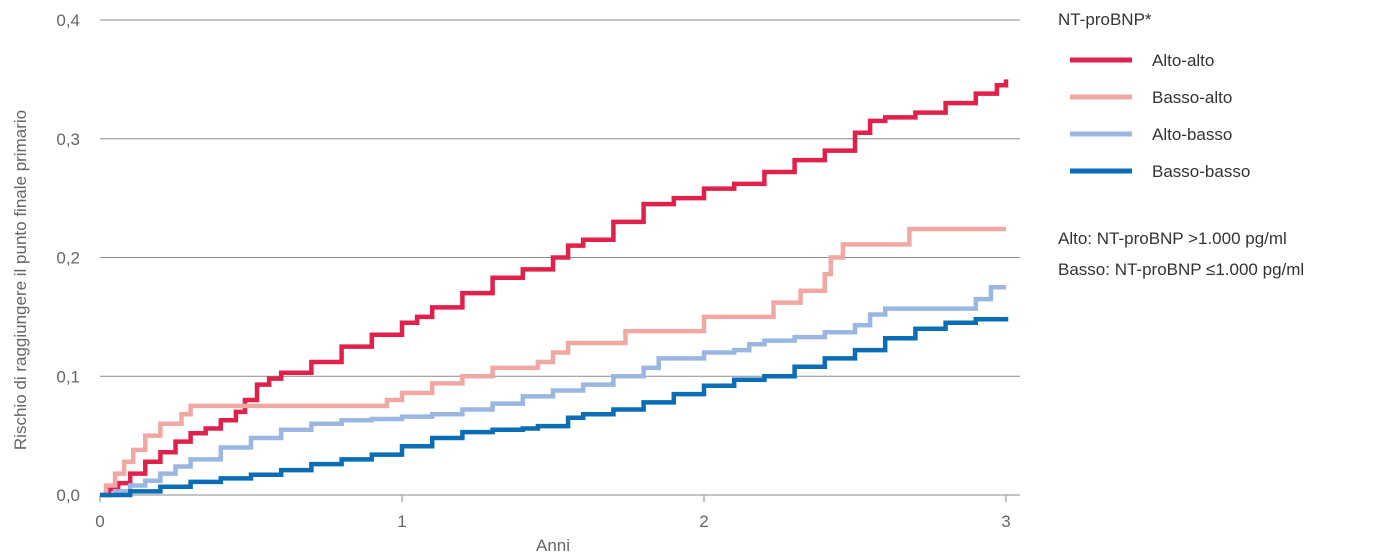 This screenshot has height=557, width=1389. Describe the element at coordinates (1201, 171) in the screenshot. I see `legend-label-basso-basso: Basso-basso` at that location.